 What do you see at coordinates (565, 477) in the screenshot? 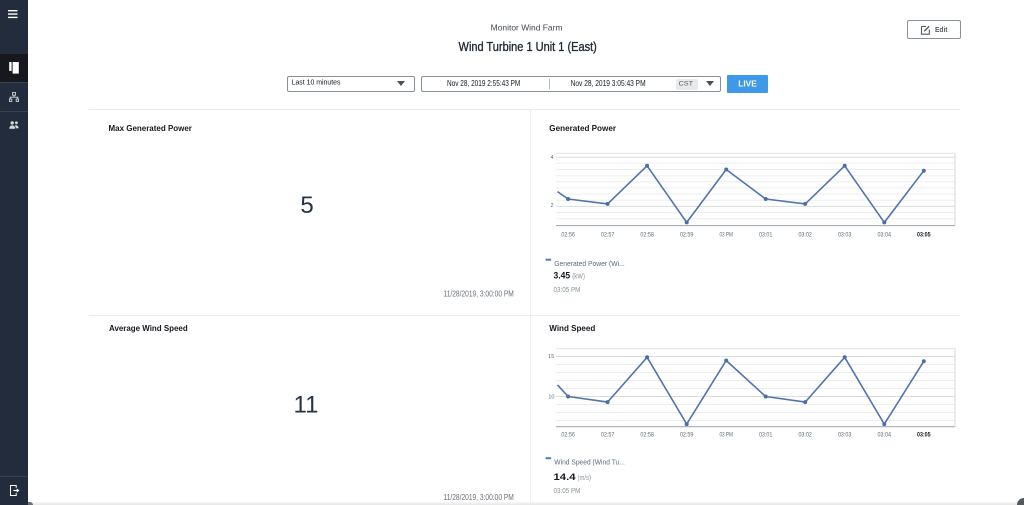
I see `svg-text: 14.4` at bounding box center [565, 477].